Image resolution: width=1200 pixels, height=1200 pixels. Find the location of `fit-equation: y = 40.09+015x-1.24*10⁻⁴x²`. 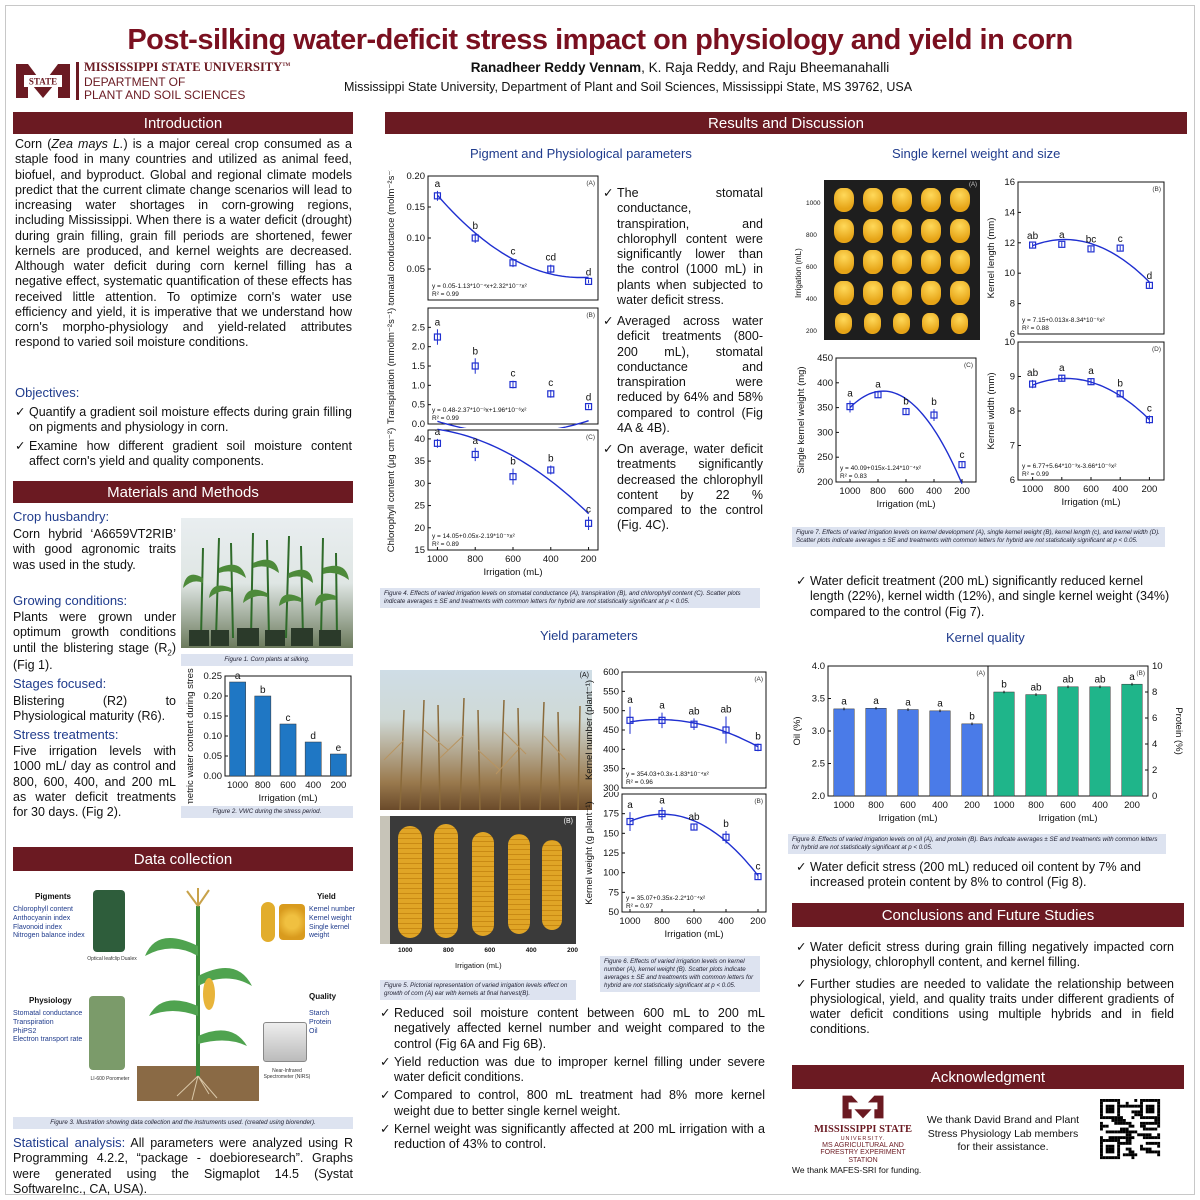

fit-equation: y = 40.09+015x-1.24*10⁻⁴x² is located at coordinates (881, 468).